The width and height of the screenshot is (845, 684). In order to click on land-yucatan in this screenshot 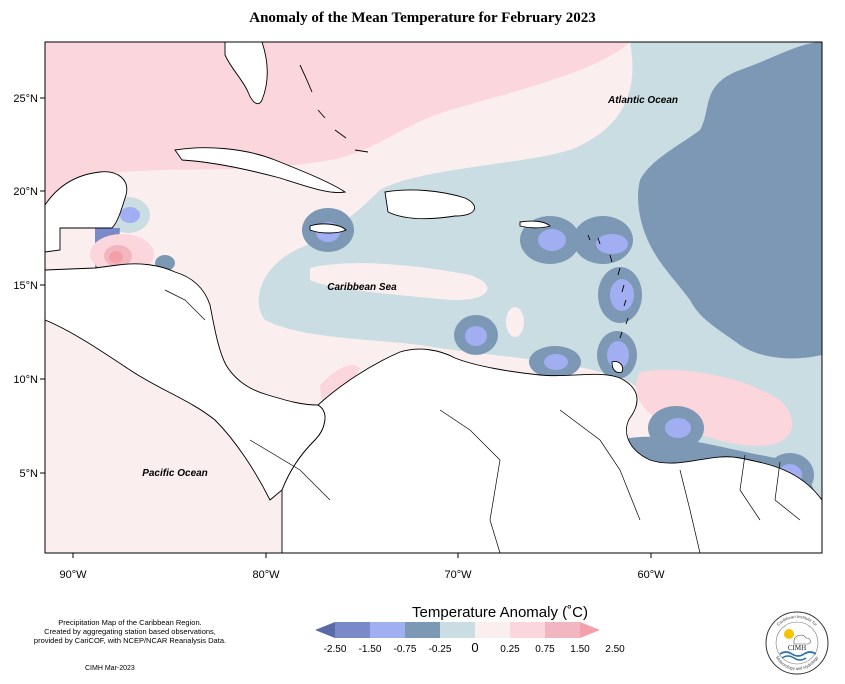, I will do `click(86, 212)`.